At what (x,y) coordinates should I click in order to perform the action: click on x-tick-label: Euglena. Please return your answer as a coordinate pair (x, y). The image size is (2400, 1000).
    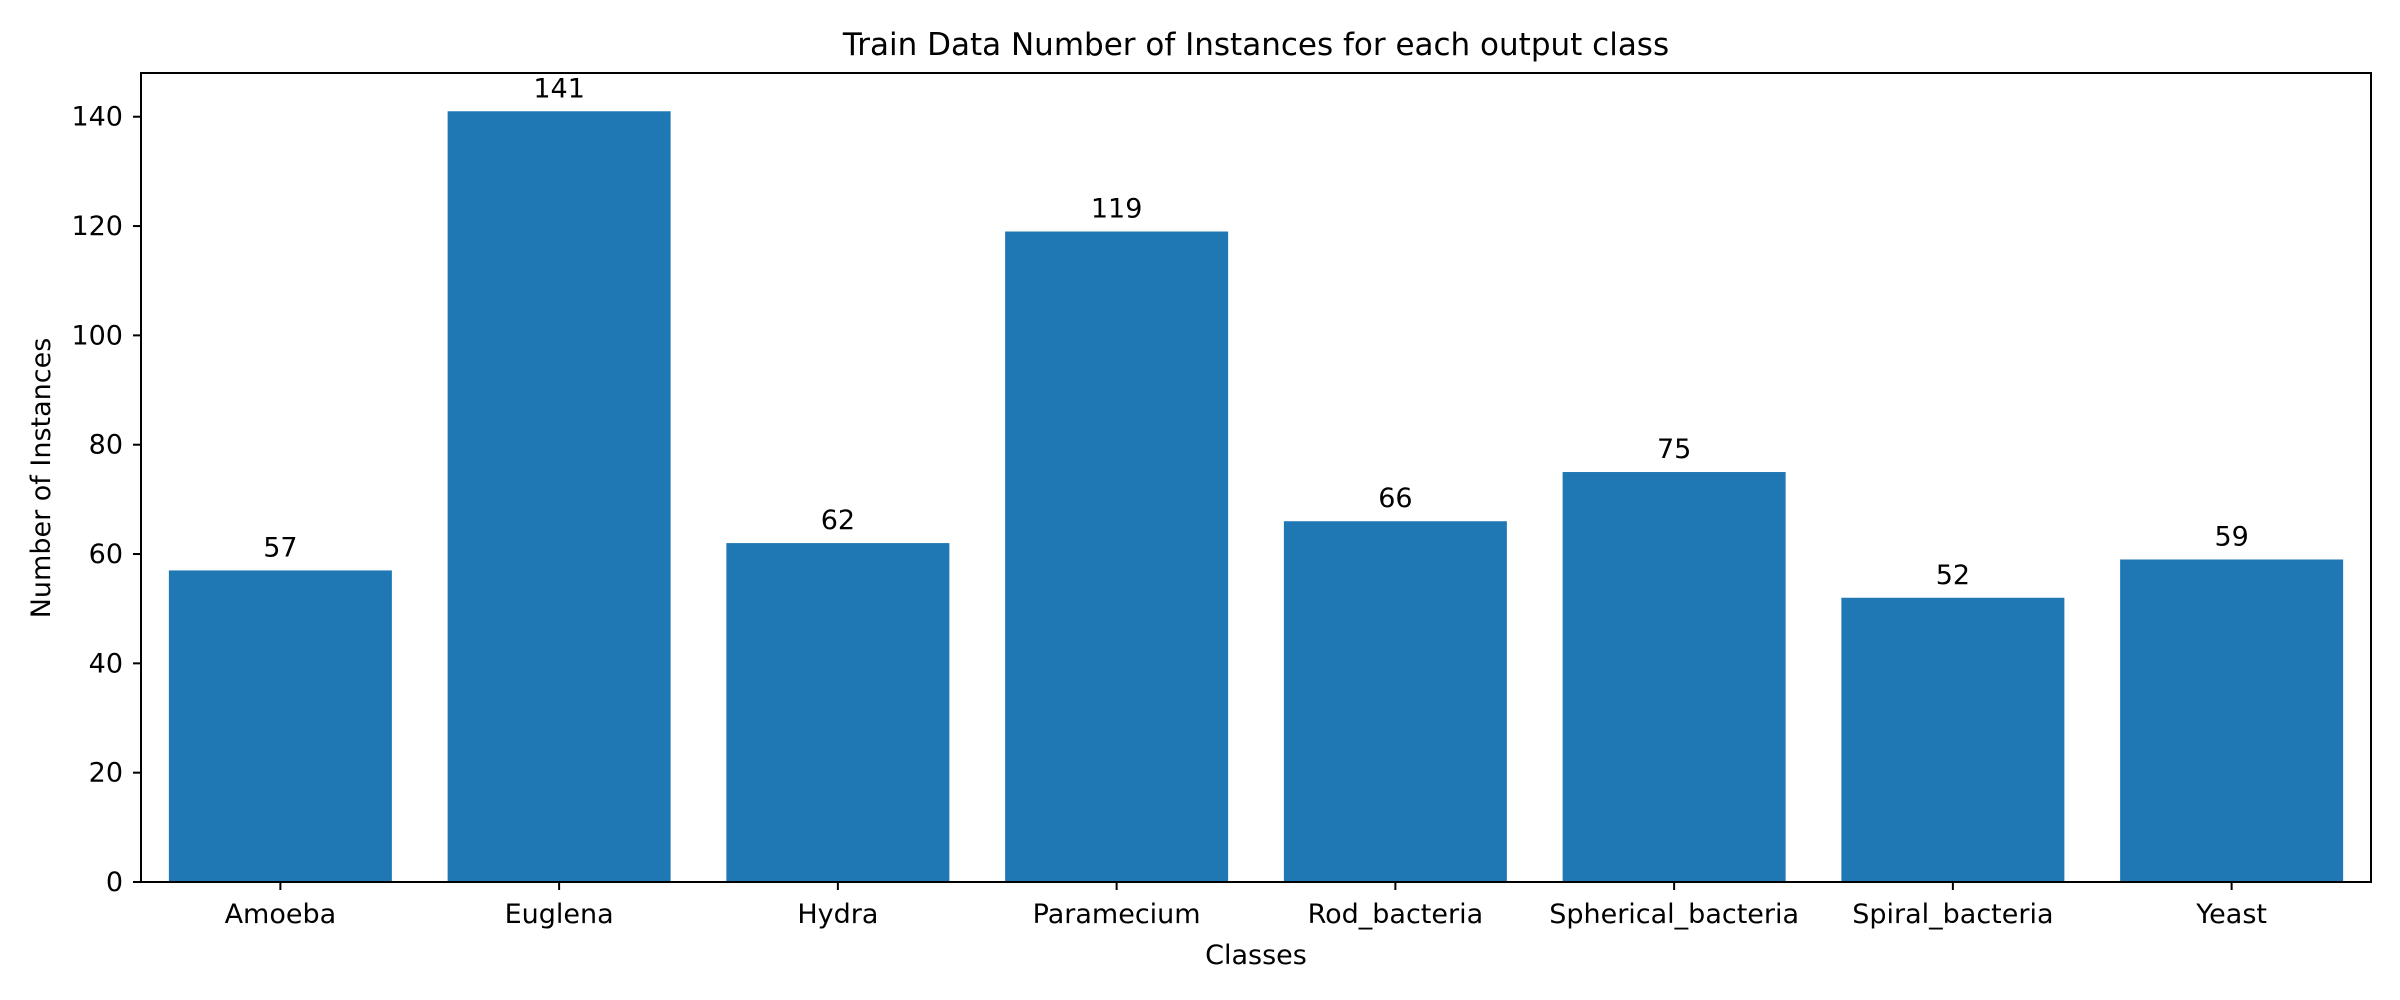
    Looking at the image, I should click on (559, 914).